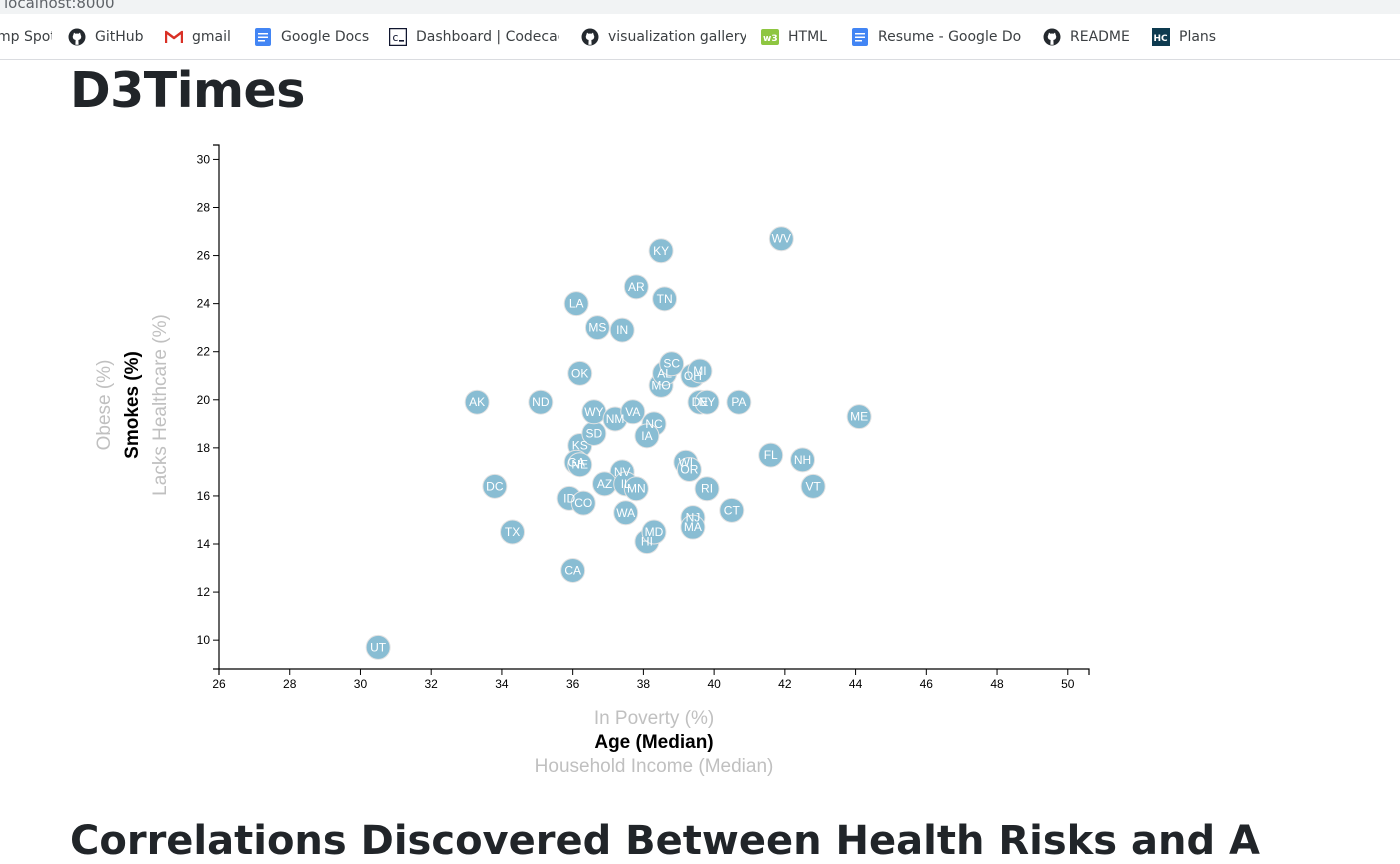 This screenshot has height=864, width=1400. I want to click on state-point-mi, so click(700, 371).